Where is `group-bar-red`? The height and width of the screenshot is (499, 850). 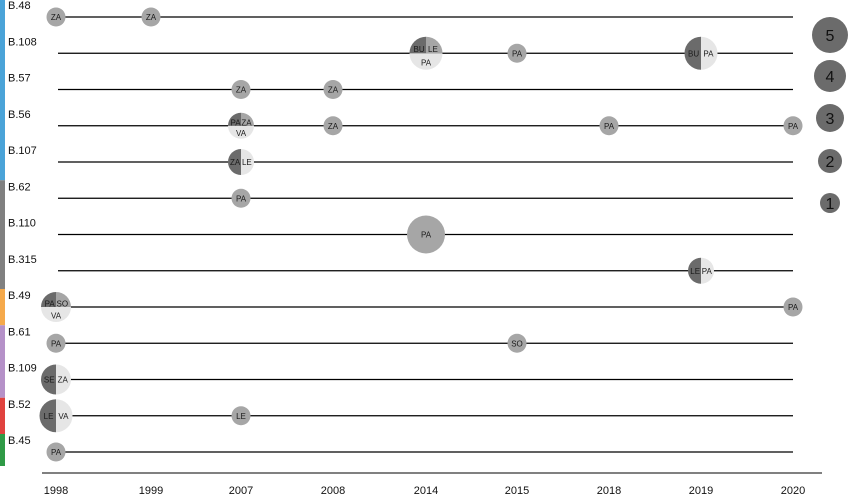 group-bar-red is located at coordinates (2, 415).